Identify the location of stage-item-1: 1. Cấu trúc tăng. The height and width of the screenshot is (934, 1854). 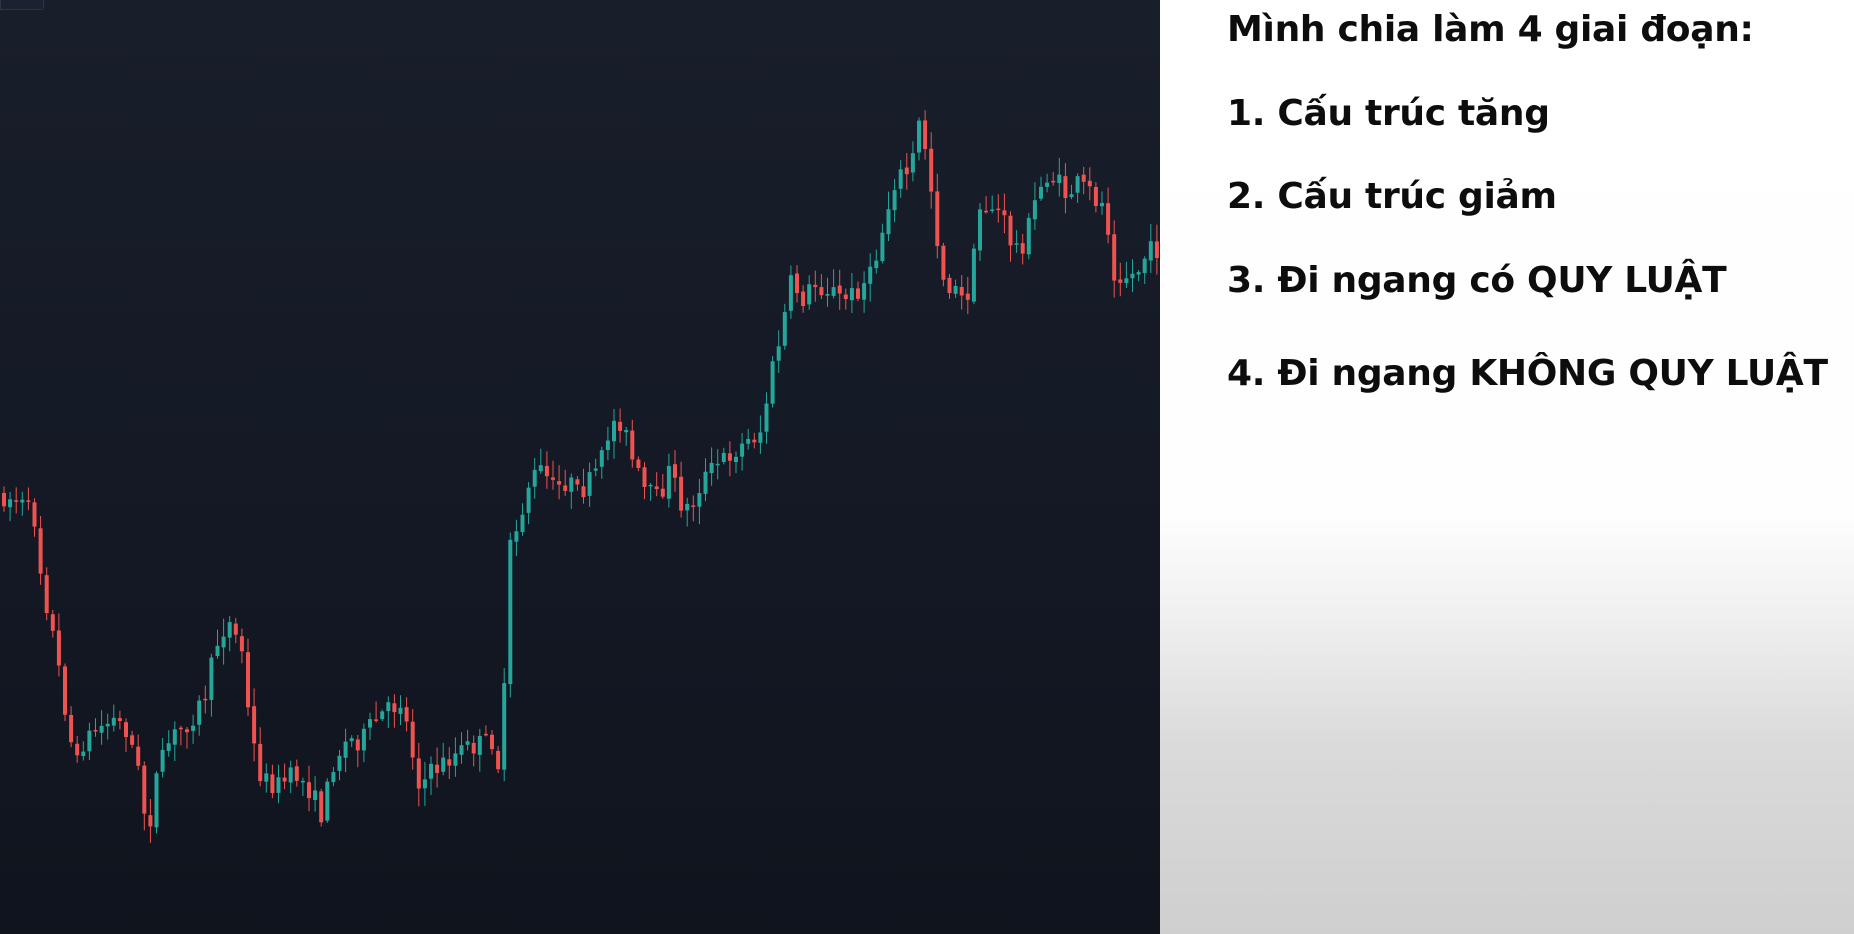
(1388, 113).